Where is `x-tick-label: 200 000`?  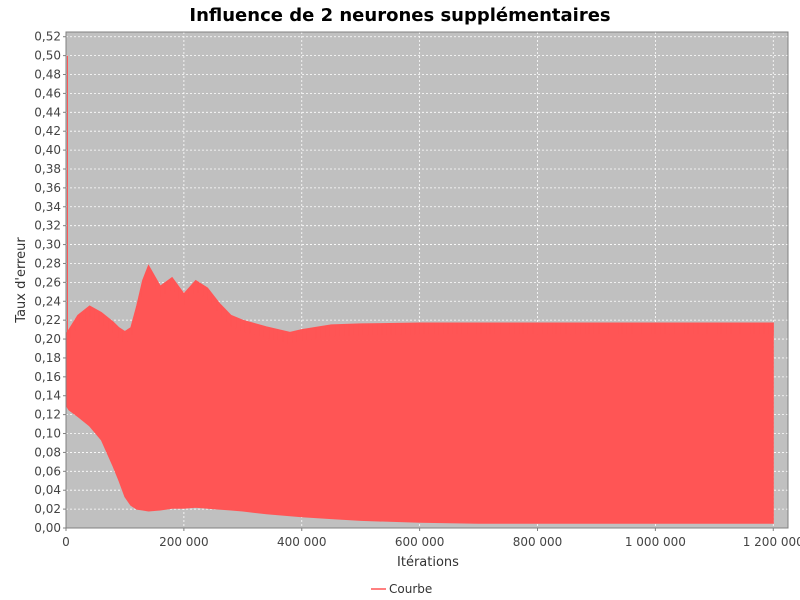 x-tick-label: 200 000 is located at coordinates (184, 542).